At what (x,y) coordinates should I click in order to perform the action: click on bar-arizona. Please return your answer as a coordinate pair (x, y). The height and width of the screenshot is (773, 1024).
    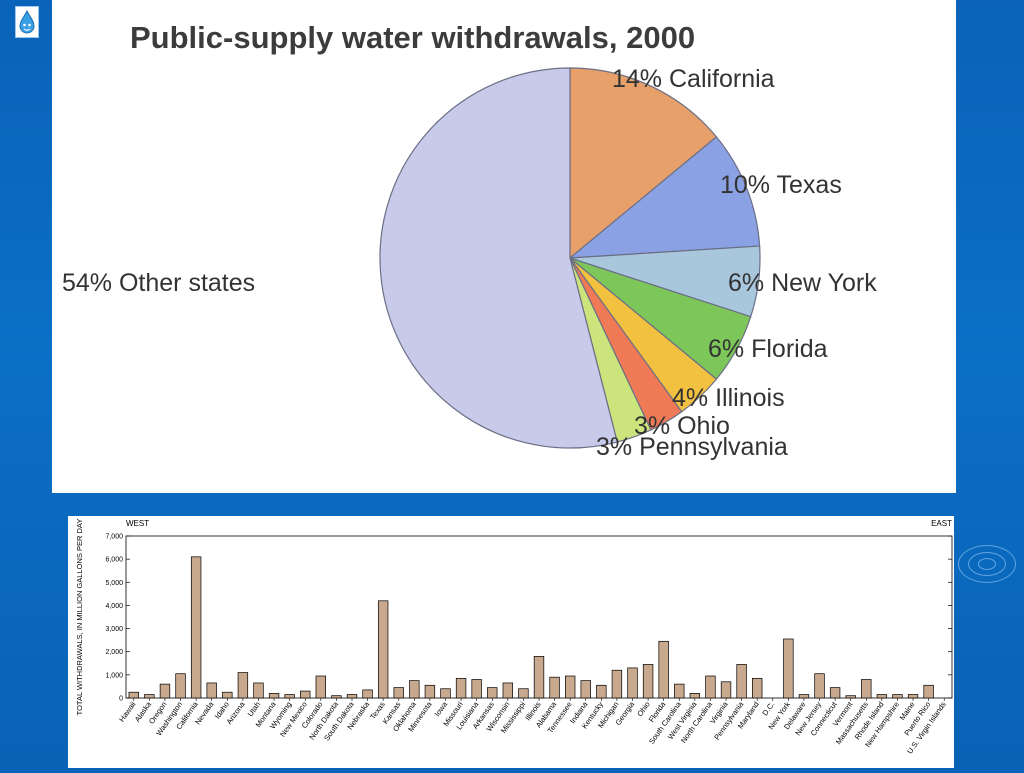
    Looking at the image, I should click on (243, 685).